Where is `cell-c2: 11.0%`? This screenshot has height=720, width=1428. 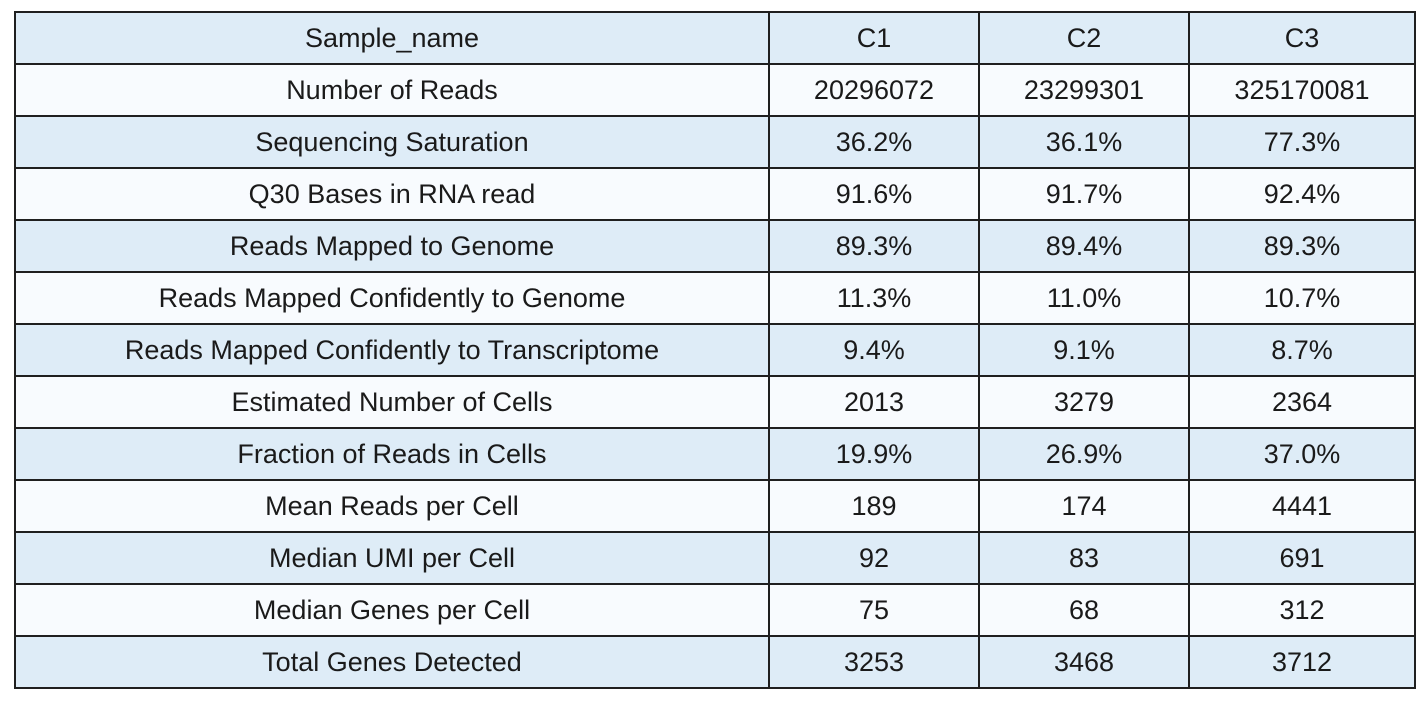
cell-c2: 11.0% is located at coordinates (1084, 298).